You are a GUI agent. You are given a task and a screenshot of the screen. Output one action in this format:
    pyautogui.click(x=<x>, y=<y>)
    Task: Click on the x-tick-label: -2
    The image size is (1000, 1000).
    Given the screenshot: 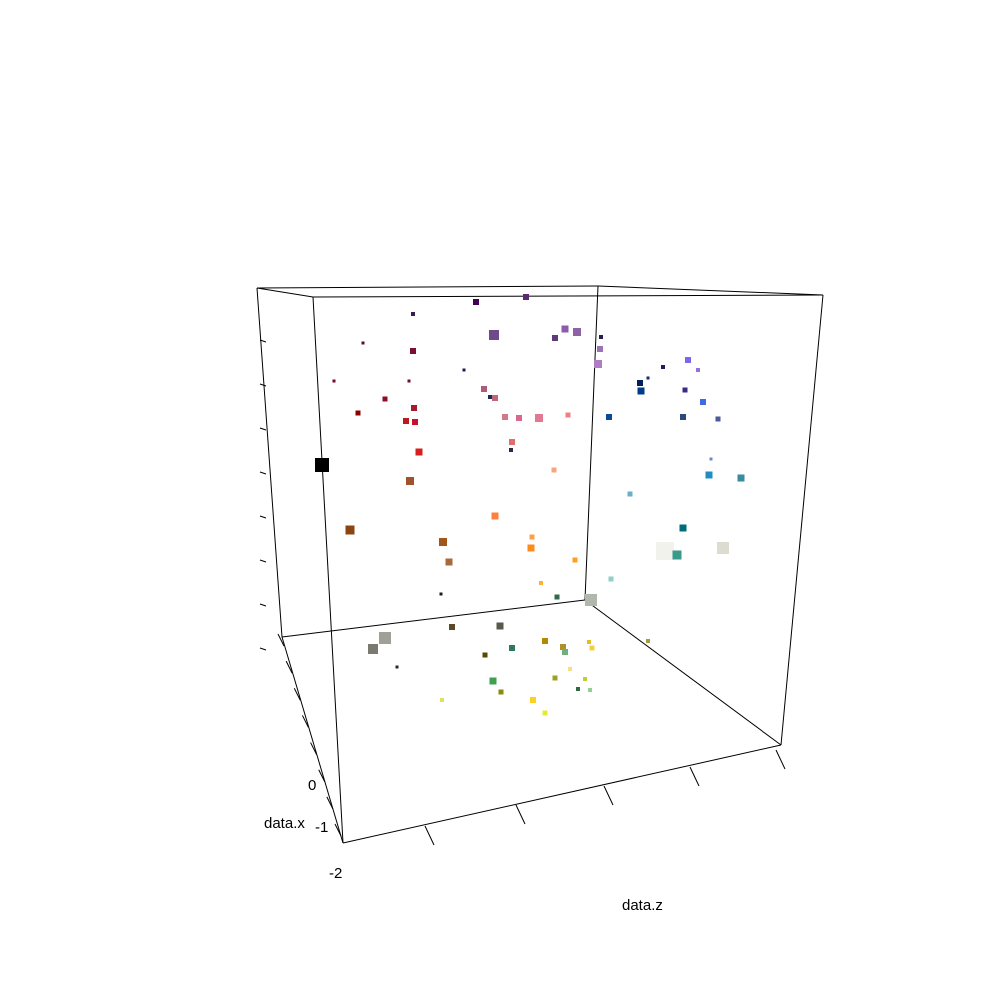 What is the action you would take?
    pyautogui.click(x=335, y=873)
    